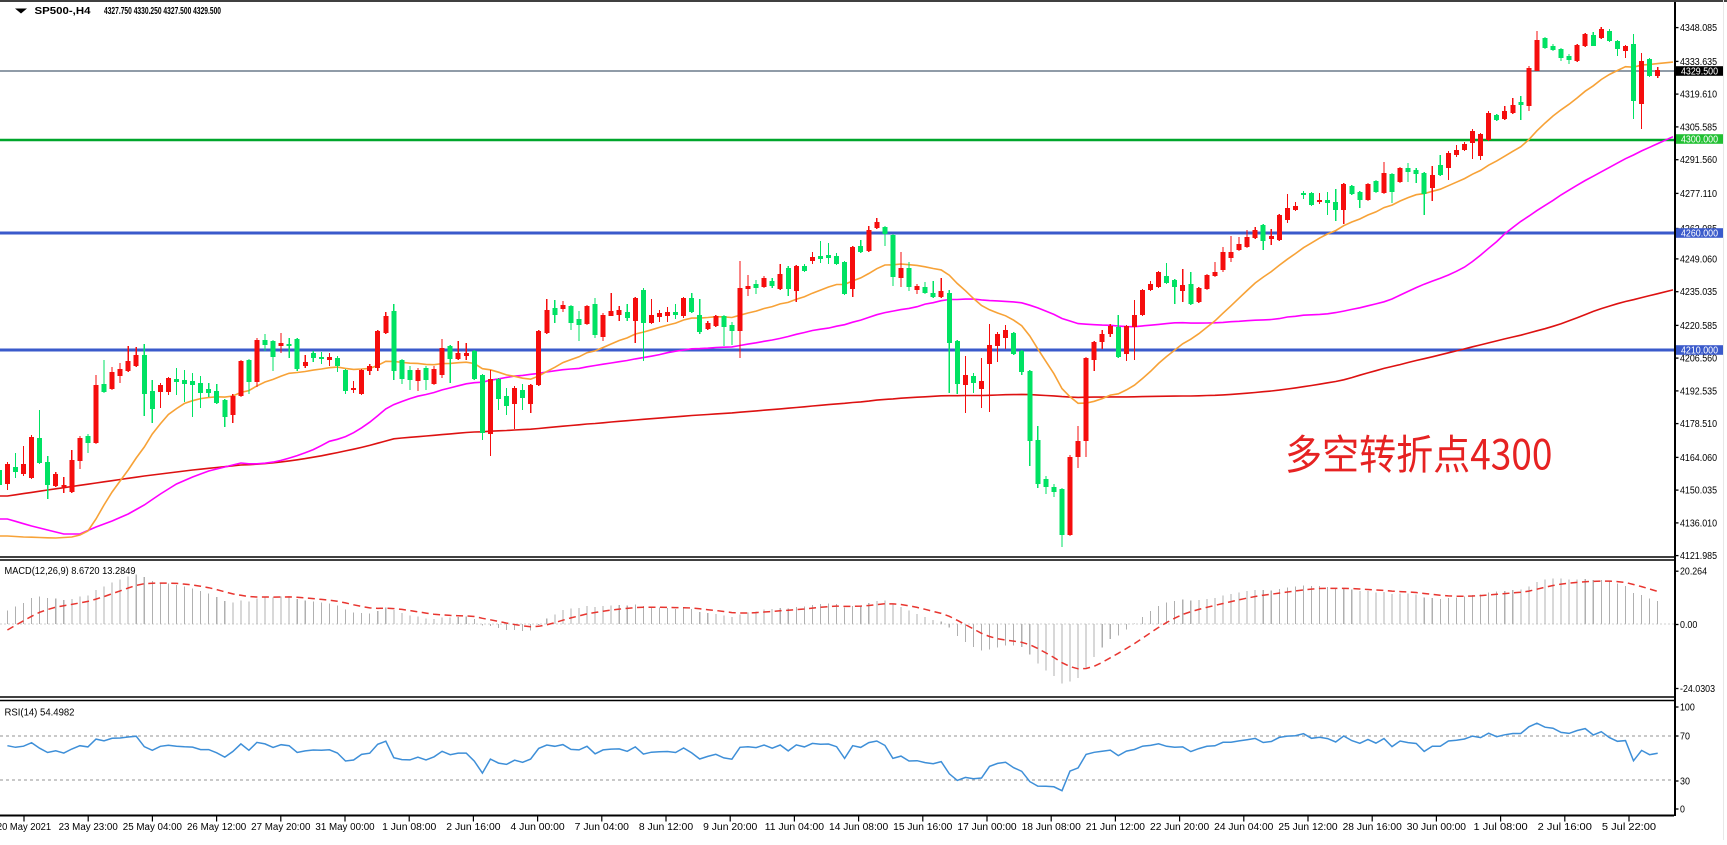 The width and height of the screenshot is (1727, 845). I want to click on svg-text: 4178.510, so click(1699, 424).